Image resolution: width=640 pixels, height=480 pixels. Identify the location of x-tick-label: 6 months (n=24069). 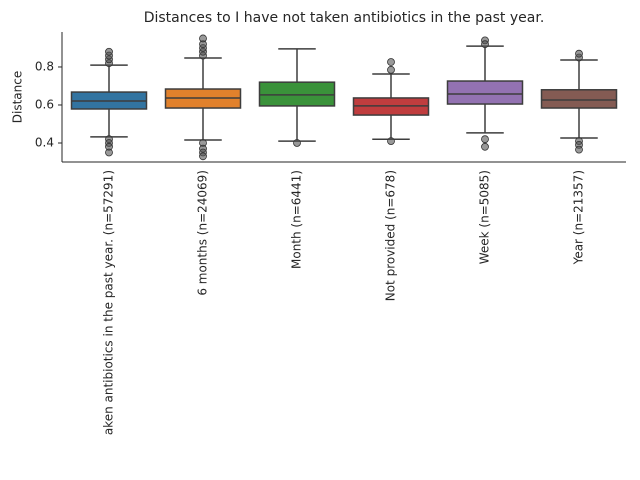
(203, 233).